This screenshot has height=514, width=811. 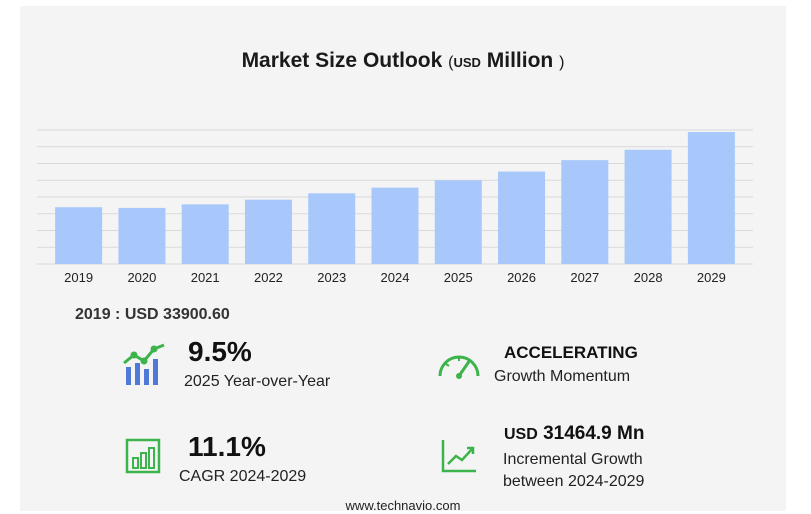 What do you see at coordinates (467, 62) in the screenshot?
I see `title-unit: USD` at bounding box center [467, 62].